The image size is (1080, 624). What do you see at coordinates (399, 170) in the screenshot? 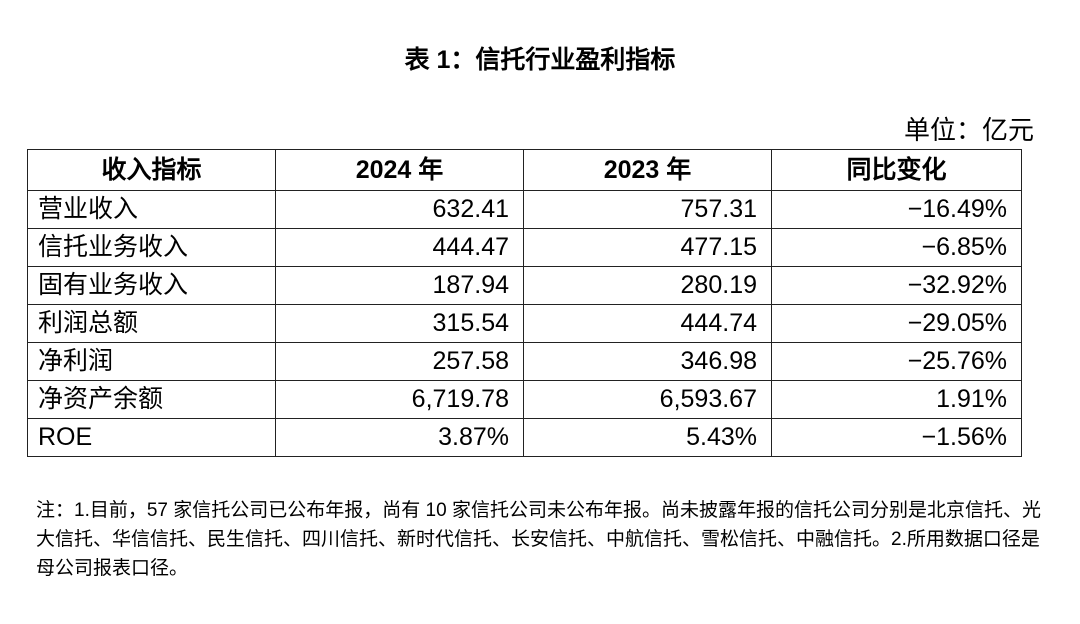
I see `column-header: 2024 年` at bounding box center [399, 170].